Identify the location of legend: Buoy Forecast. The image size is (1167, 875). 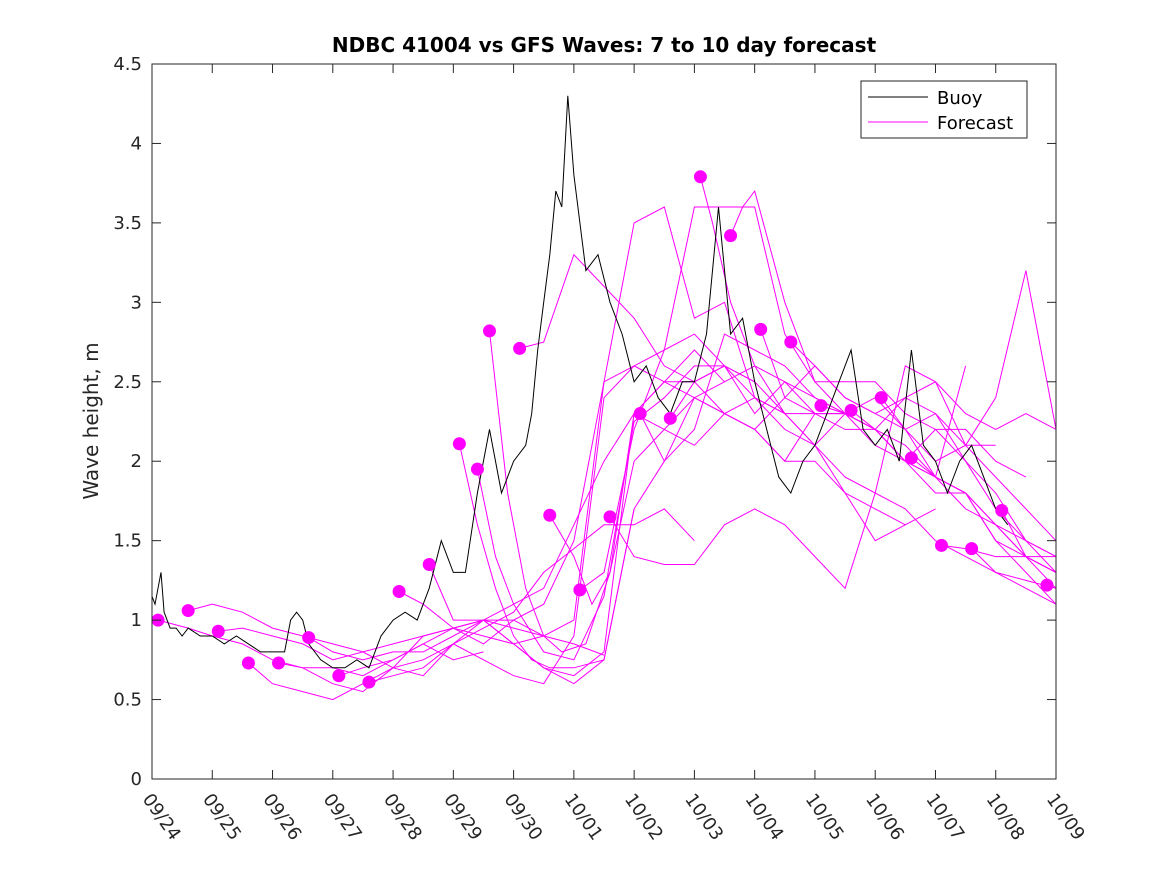
(944, 109).